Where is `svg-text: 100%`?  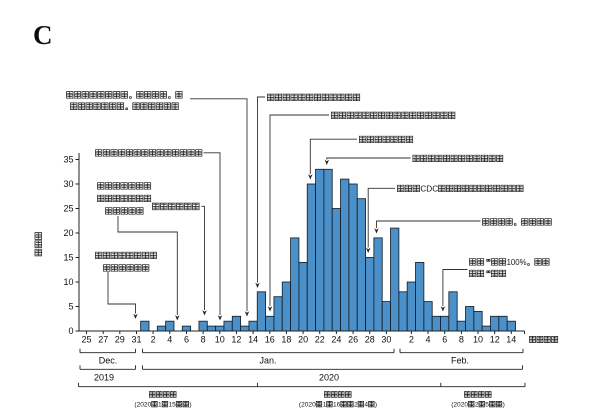 svg-text: 100% is located at coordinates (517, 262).